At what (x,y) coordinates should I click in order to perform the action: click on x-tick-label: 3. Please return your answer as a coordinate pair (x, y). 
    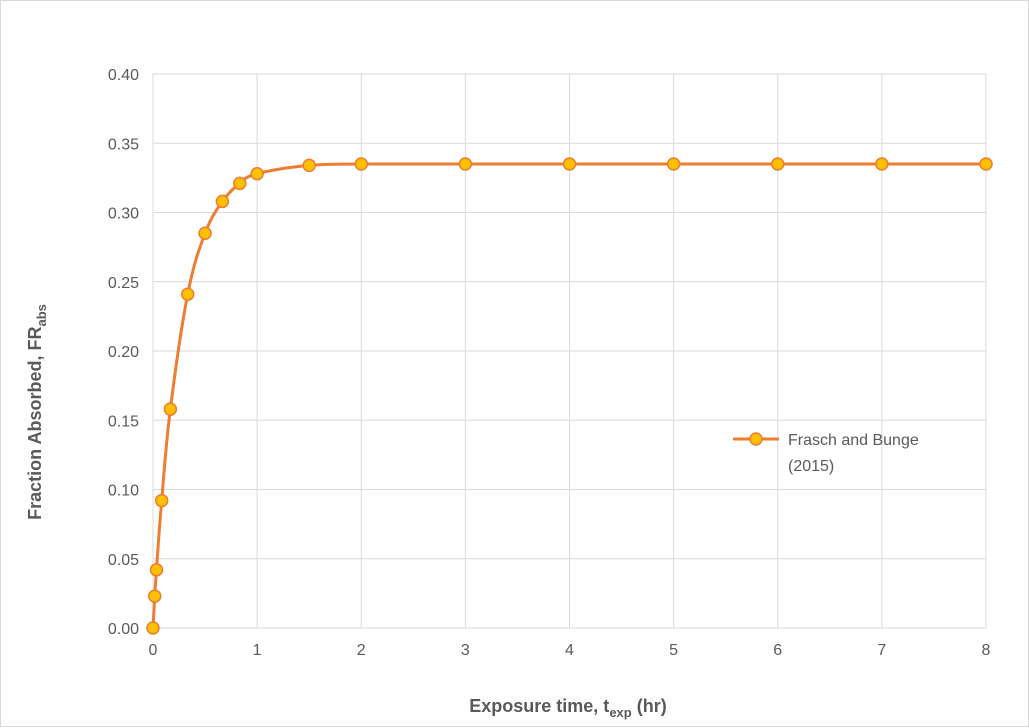
    Looking at the image, I should click on (465, 650).